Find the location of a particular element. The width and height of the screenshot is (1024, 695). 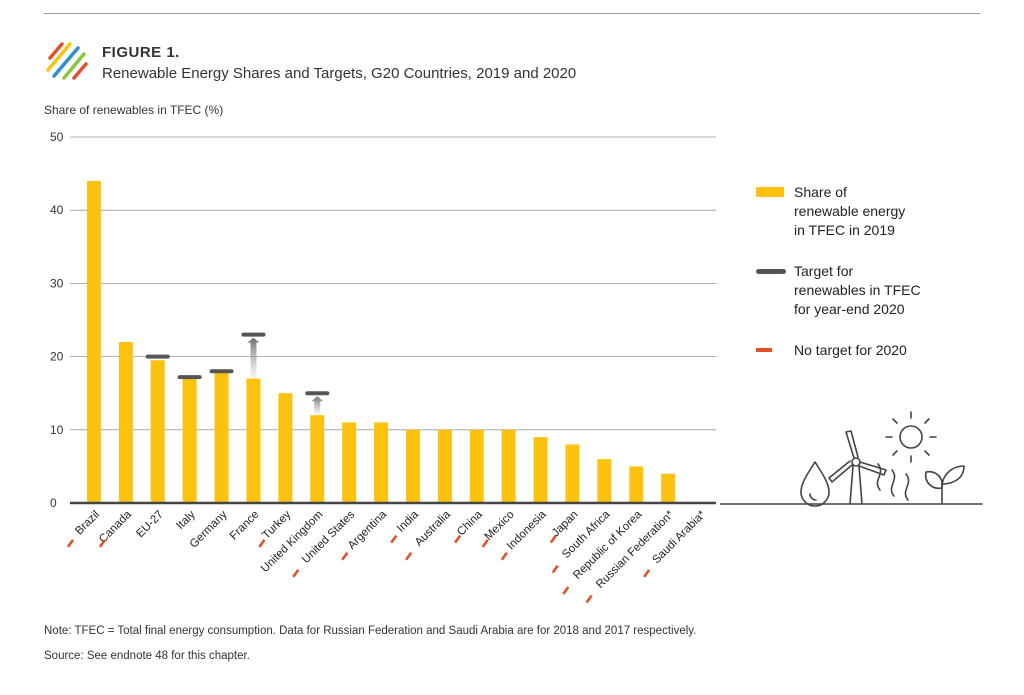

bar-argentina is located at coordinates (381, 462).